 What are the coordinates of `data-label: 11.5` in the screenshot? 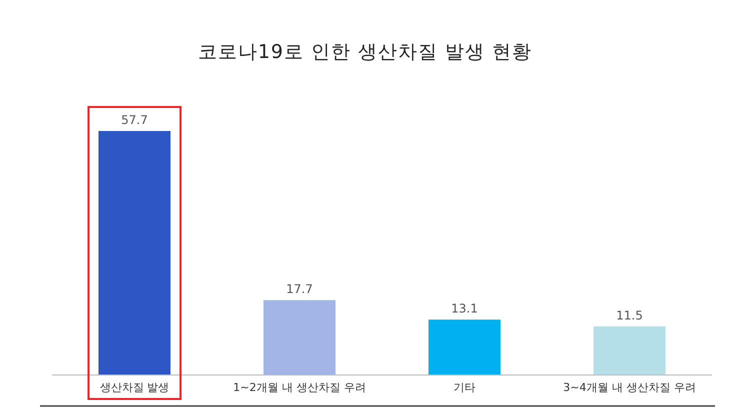 It's located at (629, 315).